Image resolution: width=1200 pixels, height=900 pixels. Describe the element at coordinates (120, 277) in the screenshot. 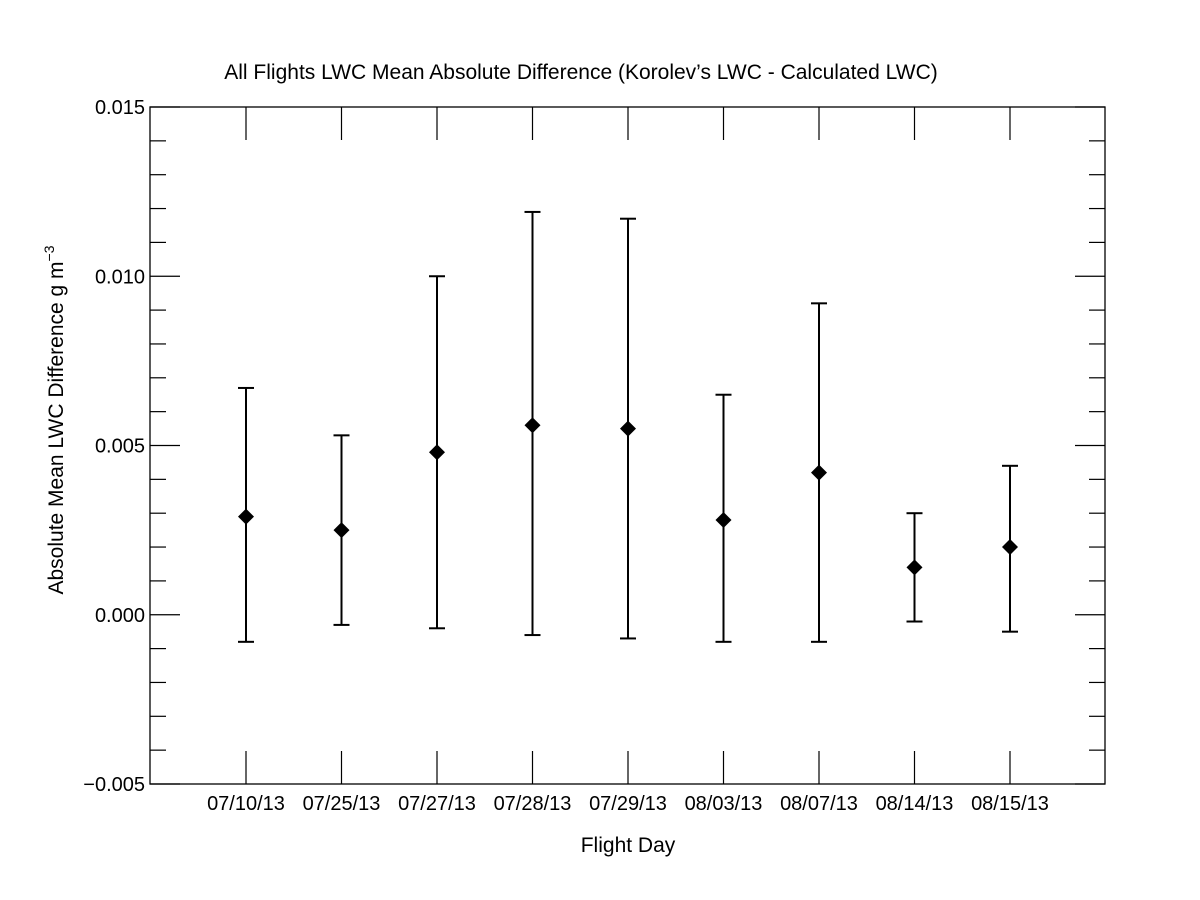

I see `y-tick-label: 0.010` at that location.